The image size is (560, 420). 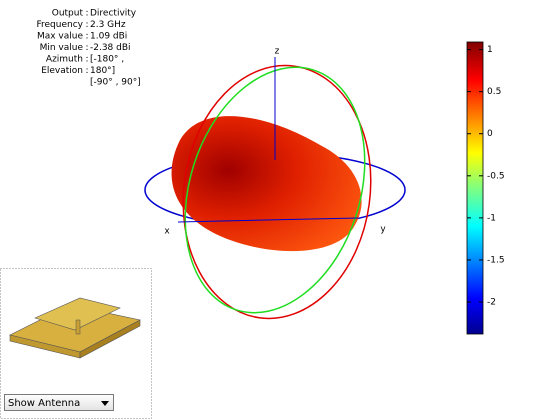 I want to click on antenna-panel, so click(x=76, y=343).